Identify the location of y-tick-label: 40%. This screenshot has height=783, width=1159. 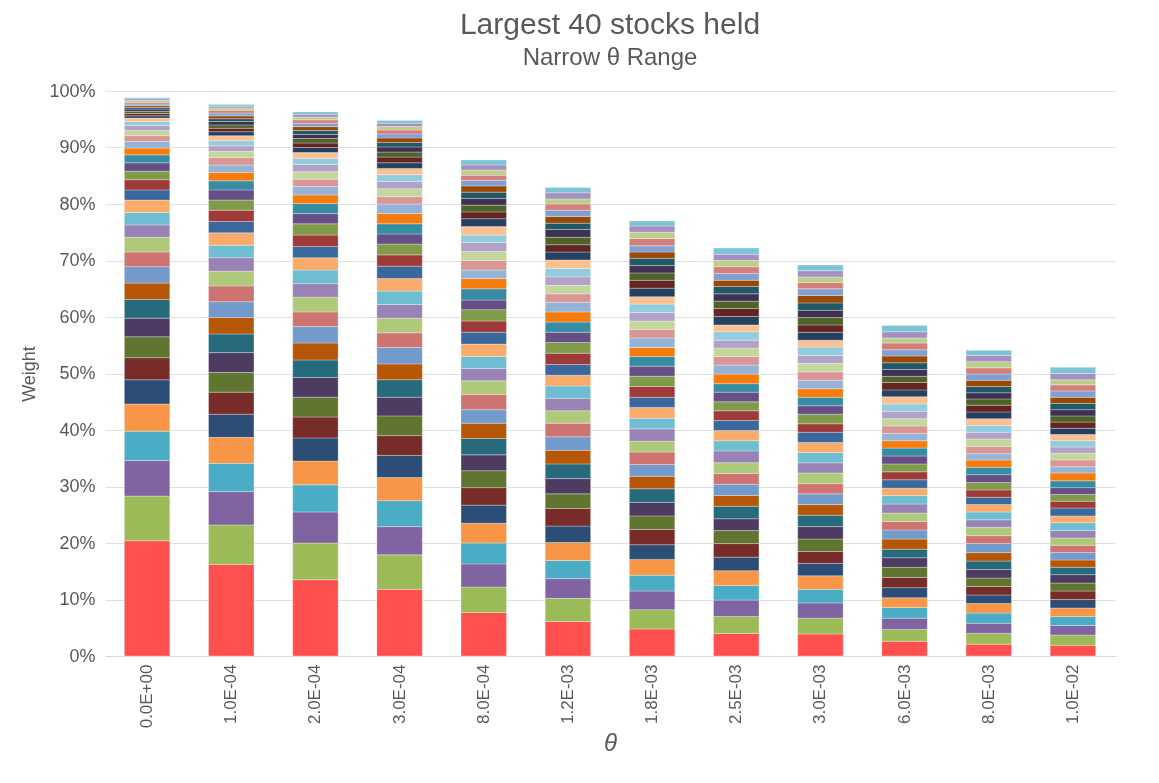
(77, 429).